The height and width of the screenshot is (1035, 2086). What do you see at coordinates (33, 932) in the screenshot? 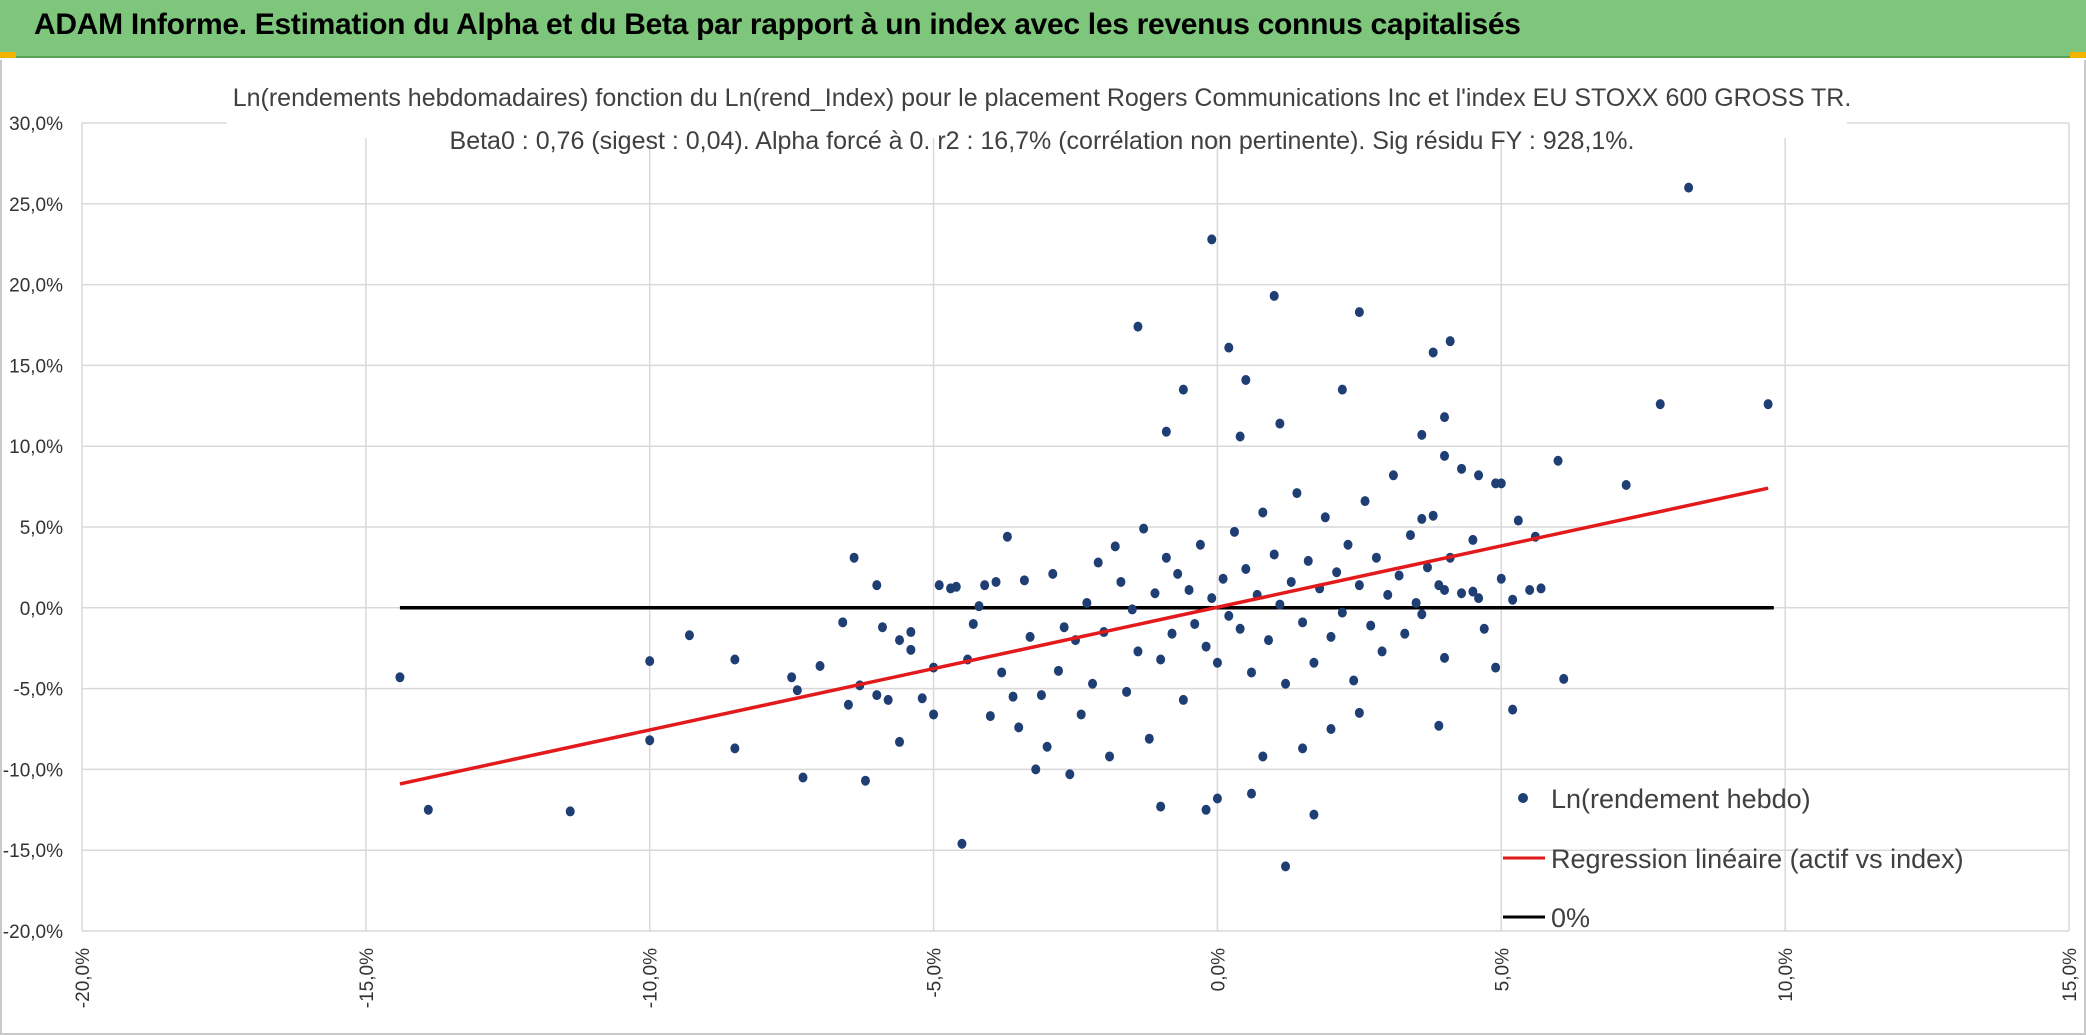
I see `y-tick-label: -20,0%` at bounding box center [33, 932].